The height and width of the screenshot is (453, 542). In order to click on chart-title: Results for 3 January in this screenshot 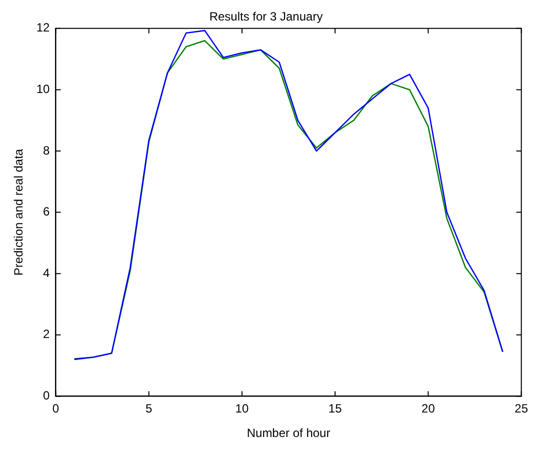, I will do `click(266, 17)`.